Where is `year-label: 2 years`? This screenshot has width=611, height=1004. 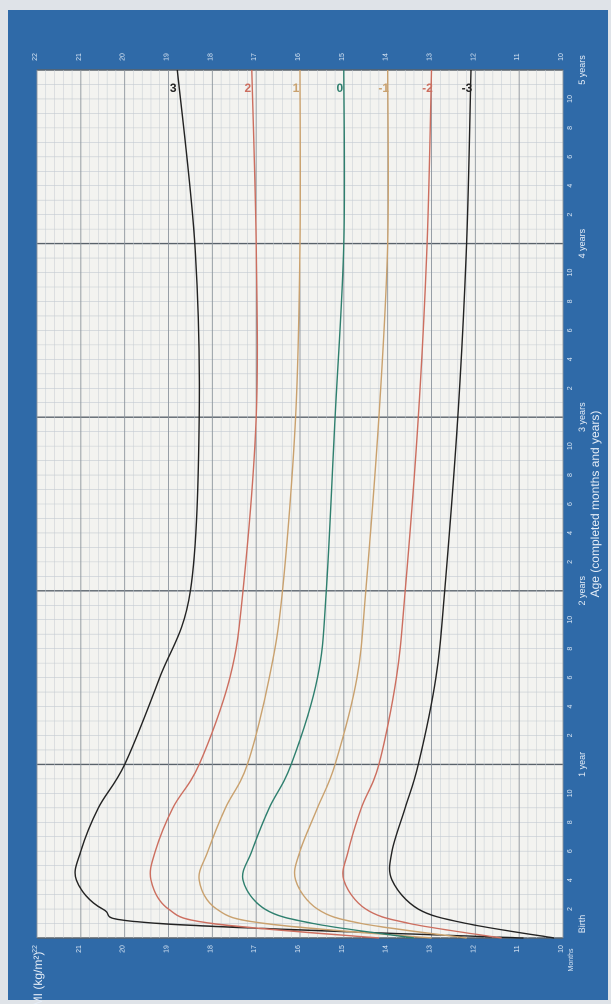
year-label: 2 years is located at coordinates (582, 591).